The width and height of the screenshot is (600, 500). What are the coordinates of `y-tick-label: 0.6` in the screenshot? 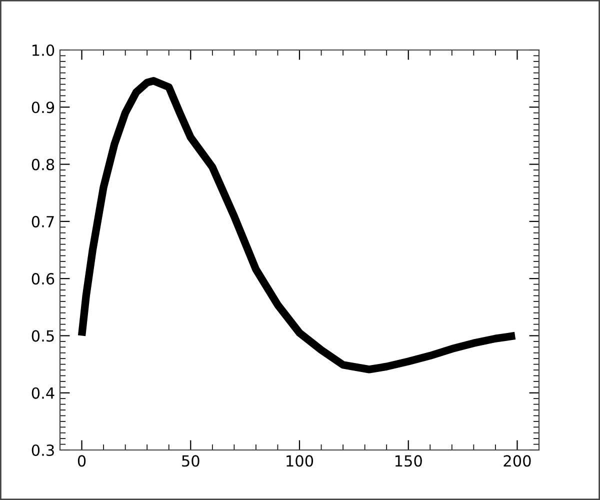 It's located at (43, 279).